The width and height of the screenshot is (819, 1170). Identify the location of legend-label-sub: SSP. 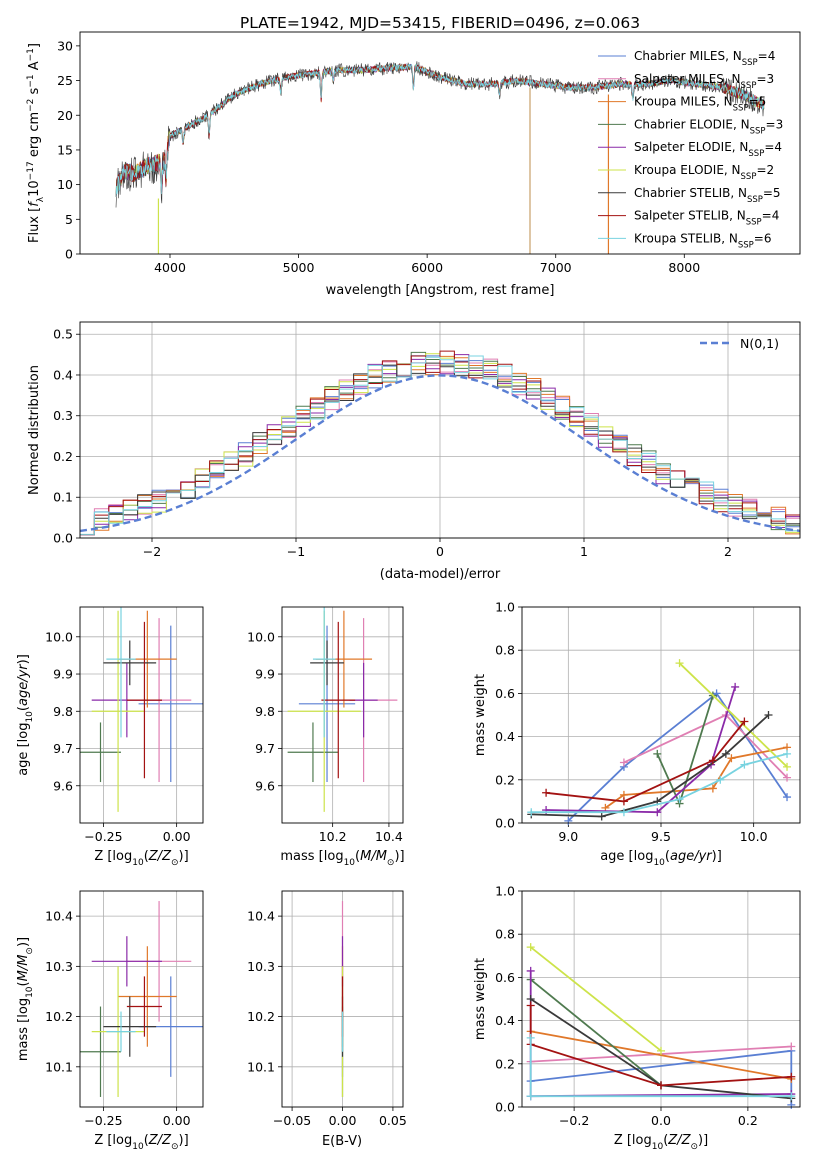
(758, 131).